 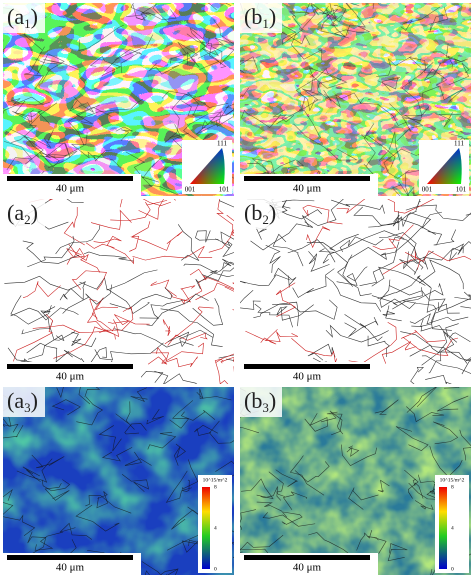 I want to click on label-letter: (a, so click(x=15, y=212).